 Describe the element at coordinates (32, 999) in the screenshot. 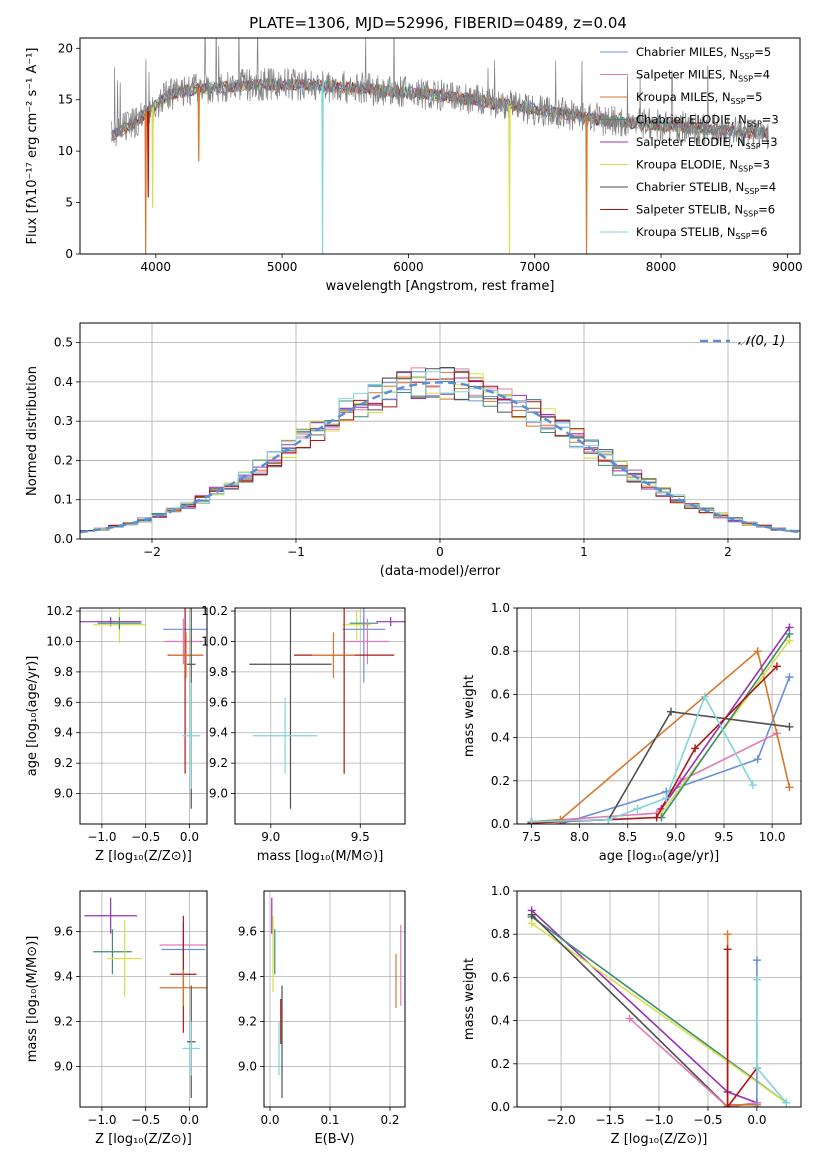

I see `y-axis-label: mass [log₁₀(M/M⊙)]` at that location.